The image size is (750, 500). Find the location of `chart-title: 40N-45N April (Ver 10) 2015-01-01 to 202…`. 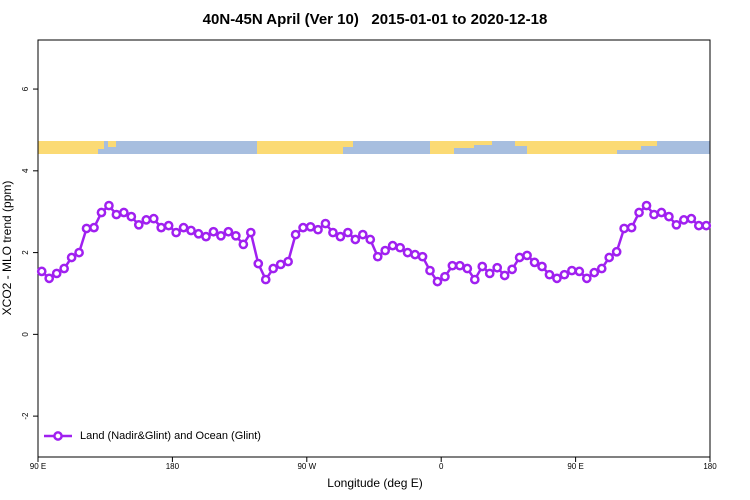

chart-title: 40N-45N April (Ver 10) 2015-01-01 to 202… is located at coordinates (375, 19).